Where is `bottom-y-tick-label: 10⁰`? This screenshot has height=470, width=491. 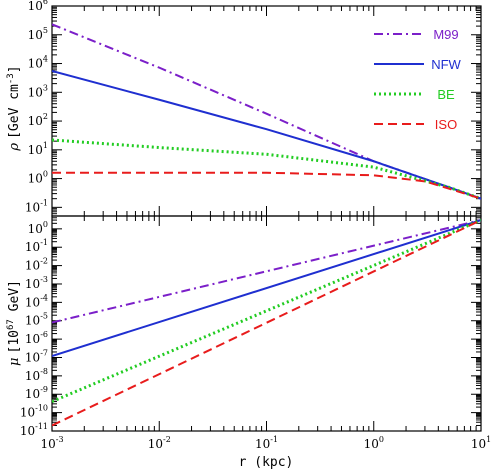 bottom-y-tick-label: 10⁰ is located at coordinates (38, 228).